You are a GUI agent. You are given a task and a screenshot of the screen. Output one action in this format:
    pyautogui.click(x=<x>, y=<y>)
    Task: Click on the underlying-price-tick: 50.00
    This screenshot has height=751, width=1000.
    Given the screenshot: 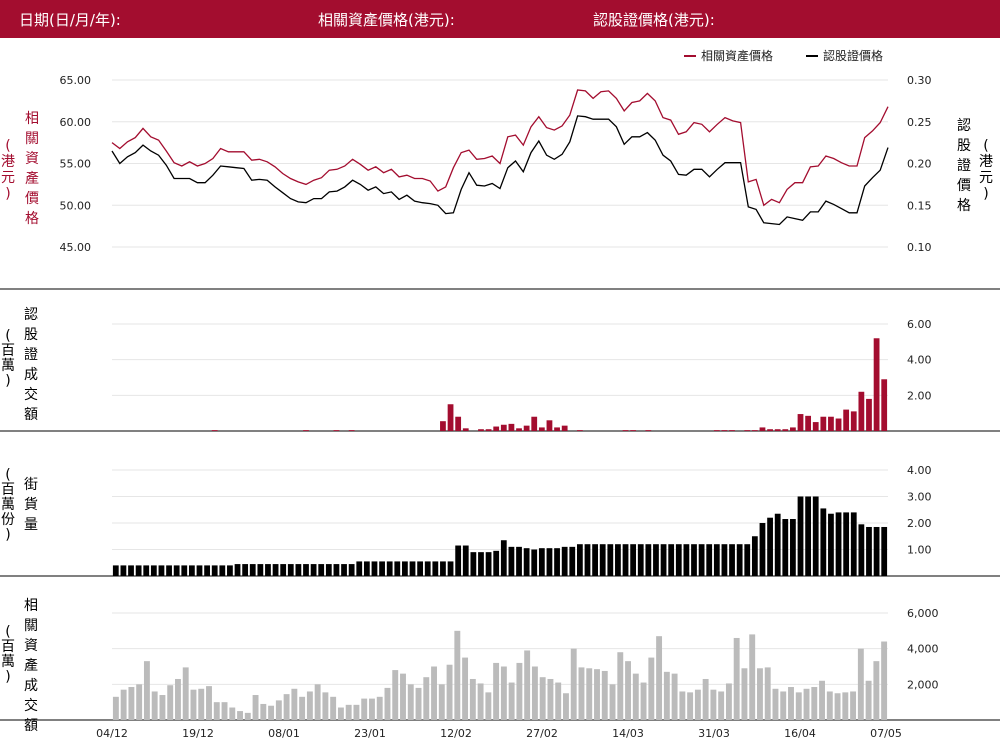 What is the action you would take?
    pyautogui.click(x=76, y=205)
    